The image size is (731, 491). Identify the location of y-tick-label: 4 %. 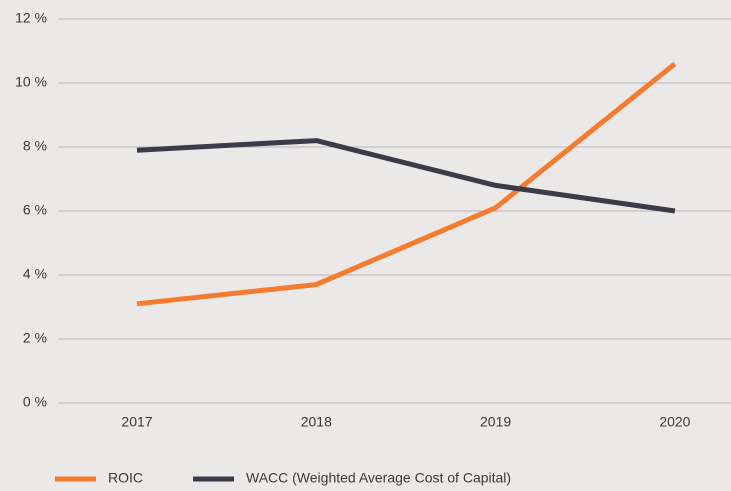
(35, 274).